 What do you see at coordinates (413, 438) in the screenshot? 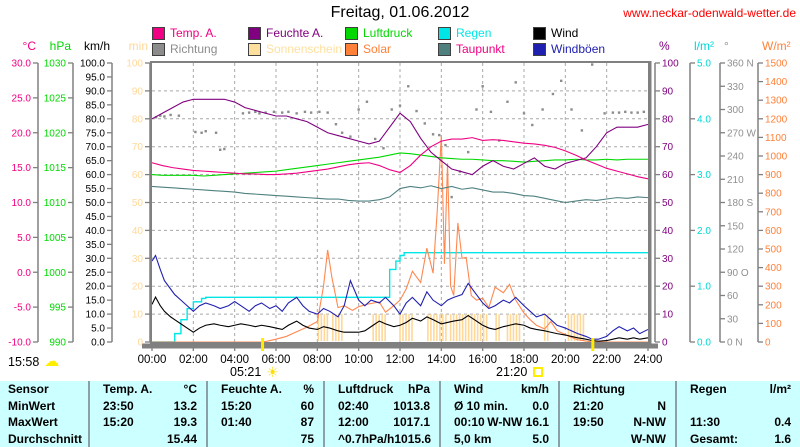
I see `table-cell-2-value: 1015.6` at bounding box center [413, 438].